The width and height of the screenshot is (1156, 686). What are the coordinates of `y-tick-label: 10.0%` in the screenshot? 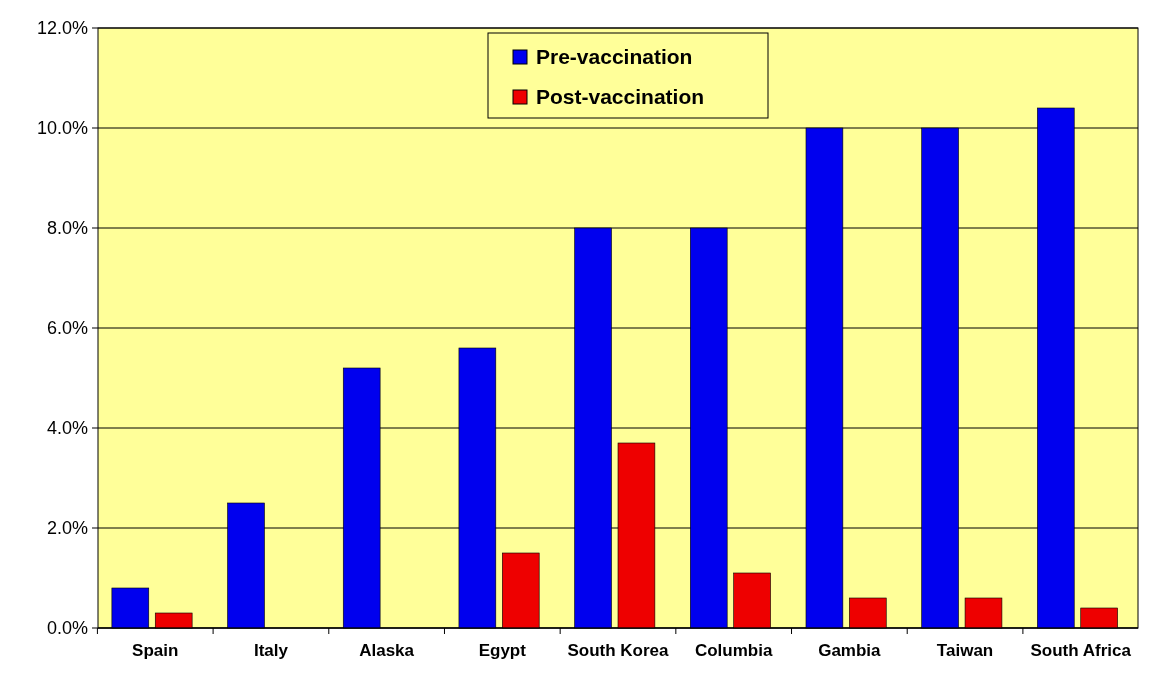 It's located at (62, 128).